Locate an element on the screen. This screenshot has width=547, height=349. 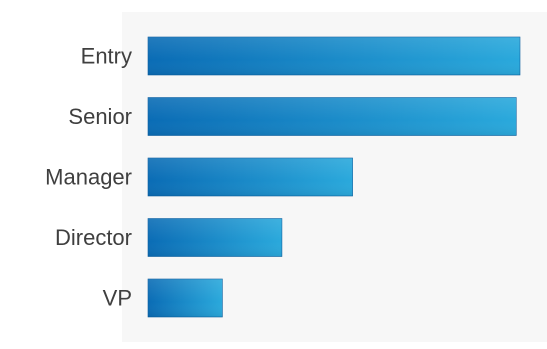
category-label-director: Director is located at coordinates (93, 237).